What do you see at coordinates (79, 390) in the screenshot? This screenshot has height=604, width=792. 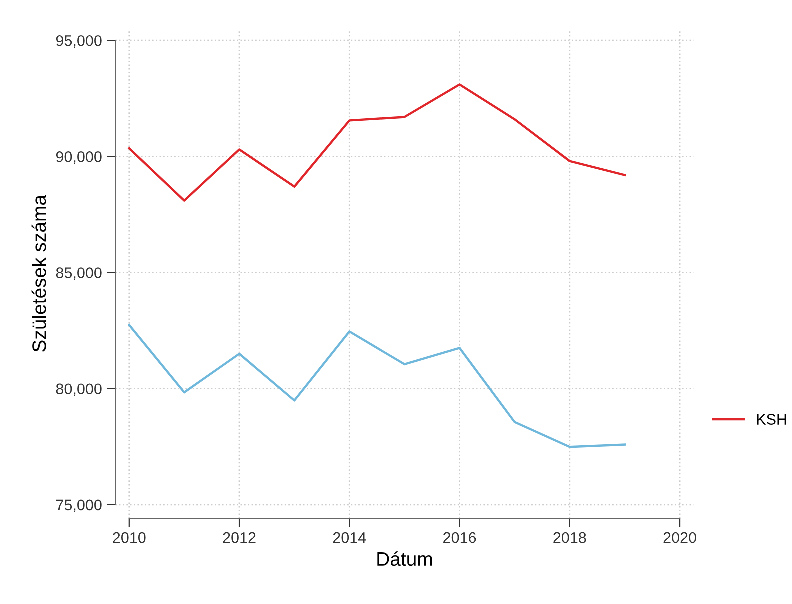 I see `y-tick-label: 80,000` at bounding box center [79, 390].